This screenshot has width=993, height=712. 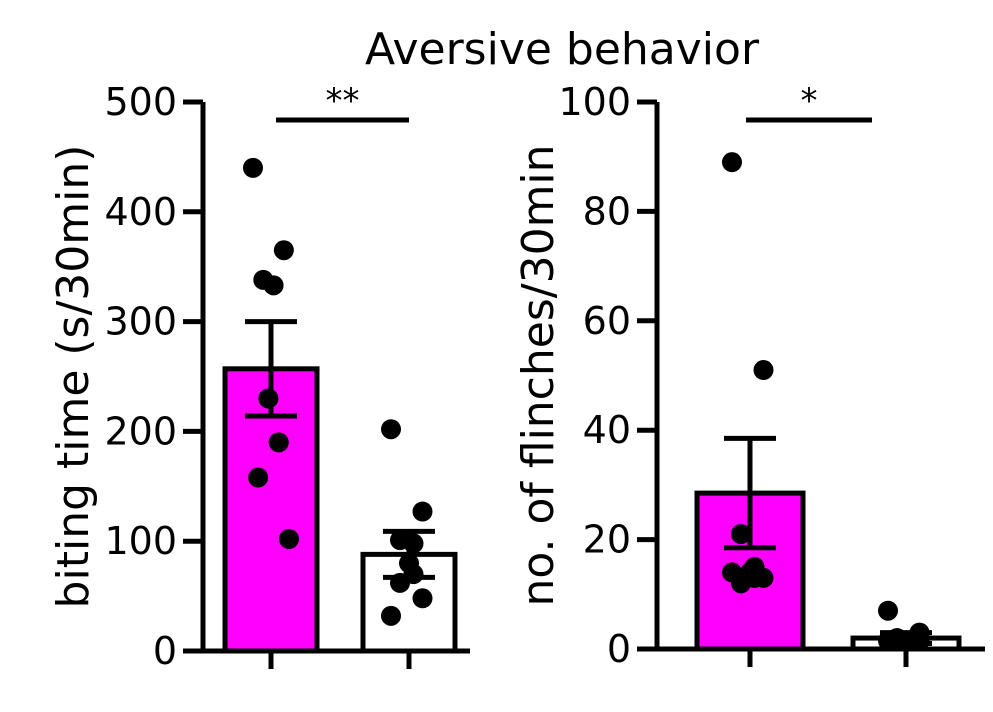 I want to click on y-axis-label: no. of flinches/30min, so click(x=538, y=375).